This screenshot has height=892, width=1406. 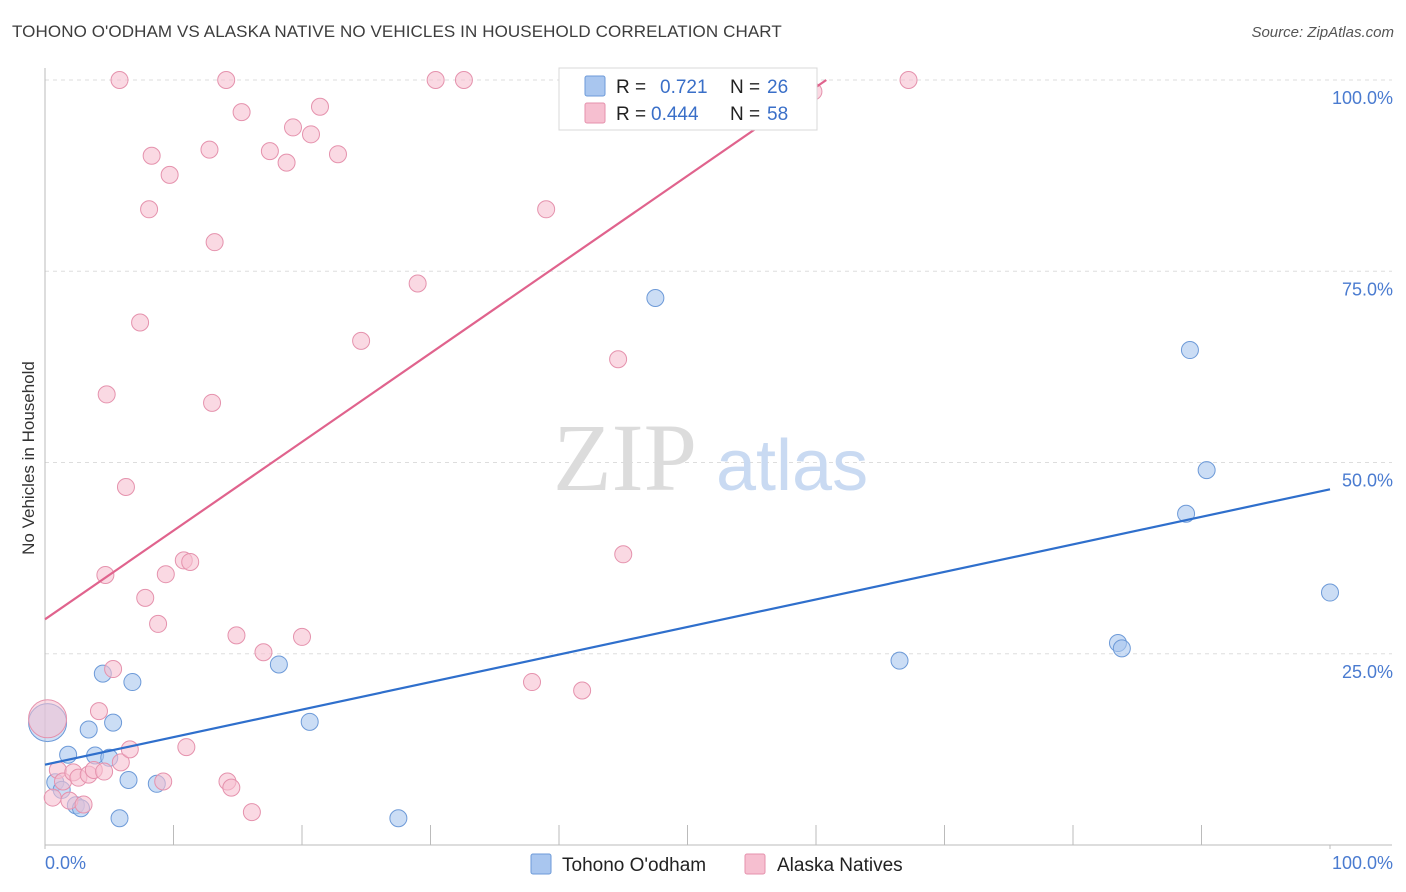 What do you see at coordinates (792, 466) in the screenshot?
I see `watermark-atlas: atlas` at bounding box center [792, 466].